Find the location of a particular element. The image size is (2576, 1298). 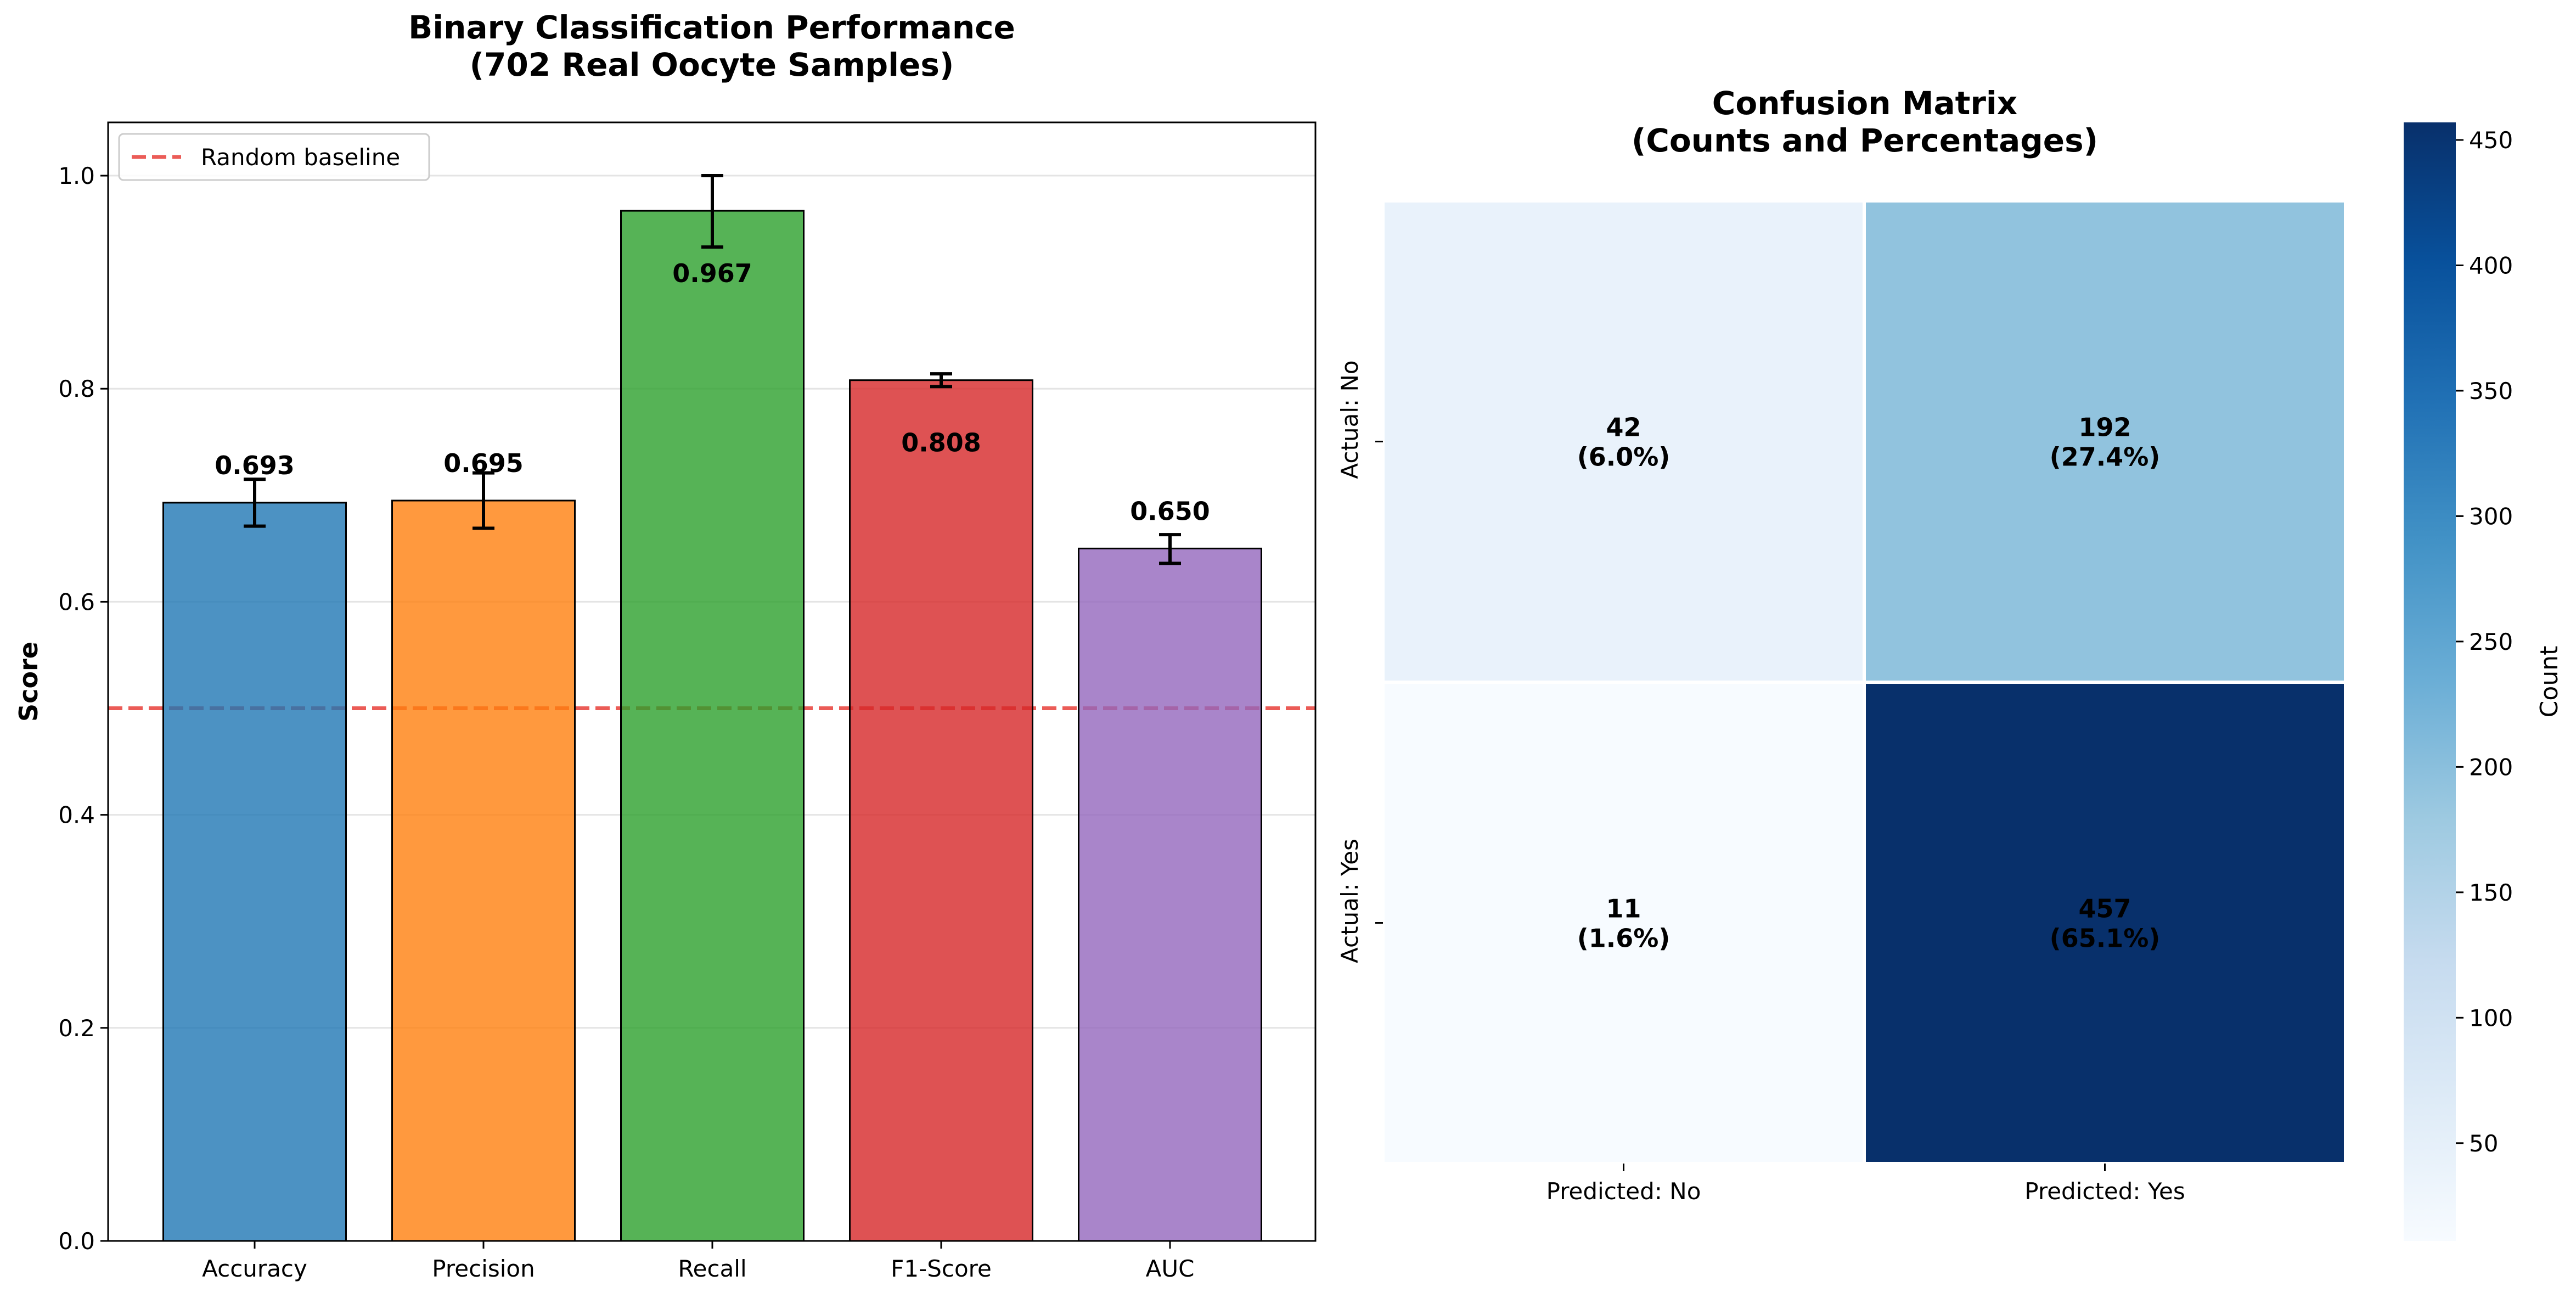

matrix-cell-label: 11 (1.6%) is located at coordinates (1624, 923).